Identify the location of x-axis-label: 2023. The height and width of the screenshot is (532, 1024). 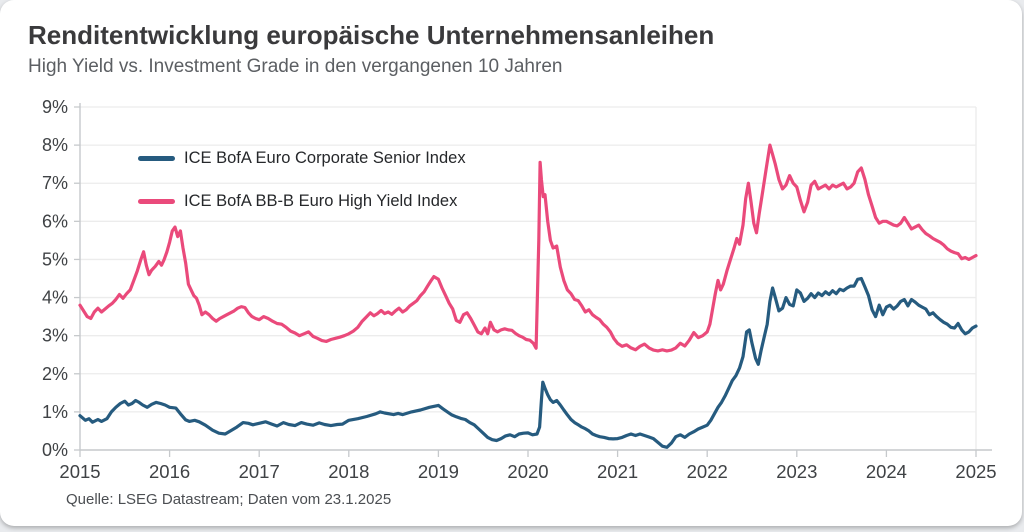
(796, 471).